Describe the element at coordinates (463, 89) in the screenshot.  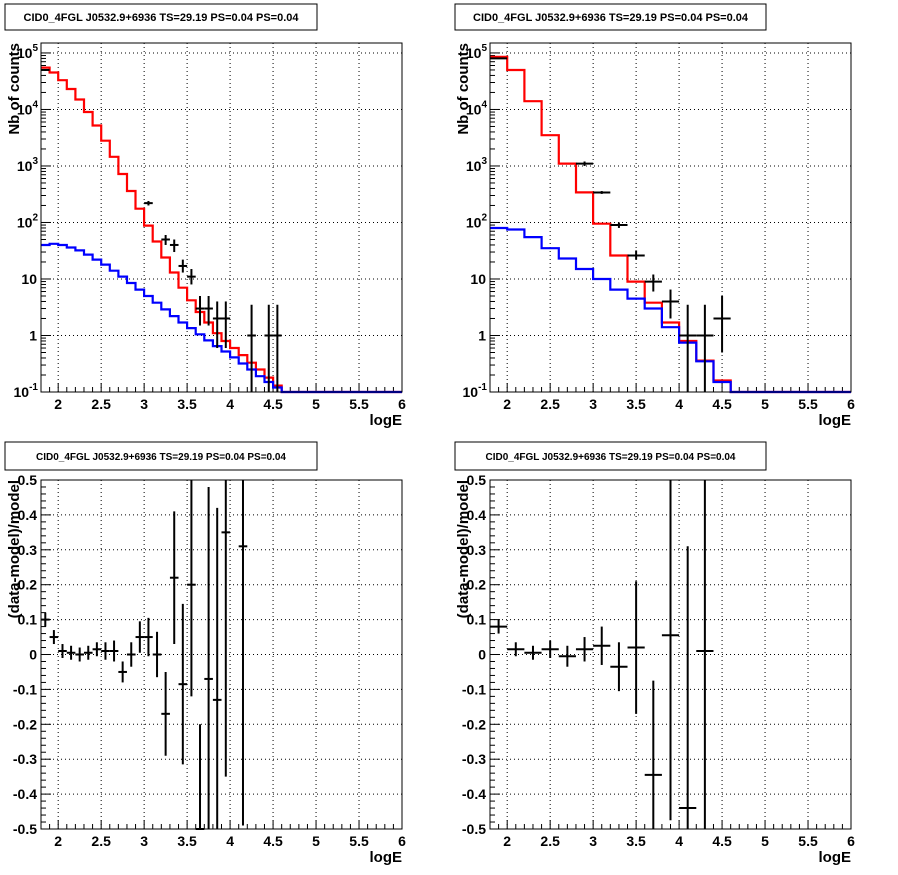
I see `y-axis-title: Nb of counts` at that location.